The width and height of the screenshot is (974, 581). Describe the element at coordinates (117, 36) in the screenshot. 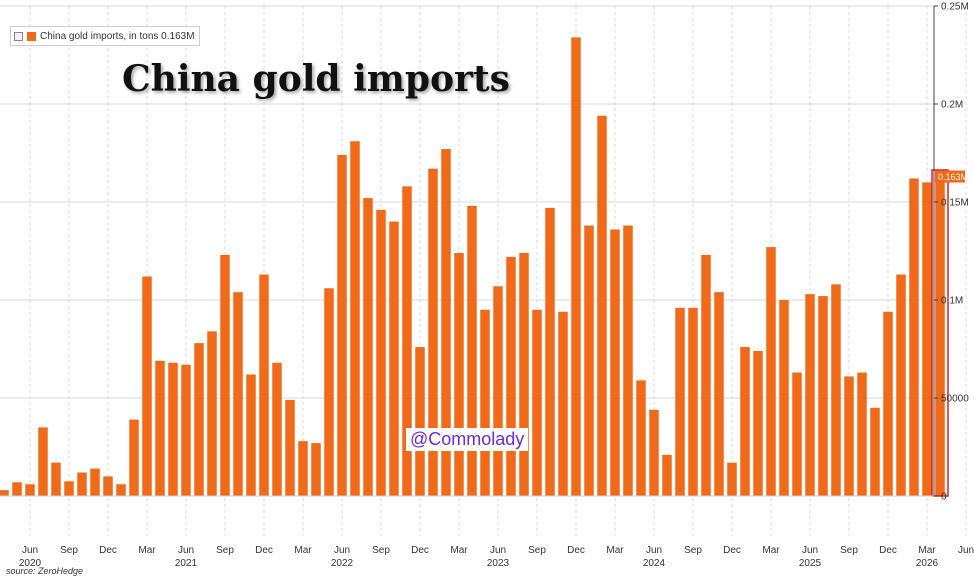

I see `legend-label: China gold imports, in tons 0.163M` at that location.